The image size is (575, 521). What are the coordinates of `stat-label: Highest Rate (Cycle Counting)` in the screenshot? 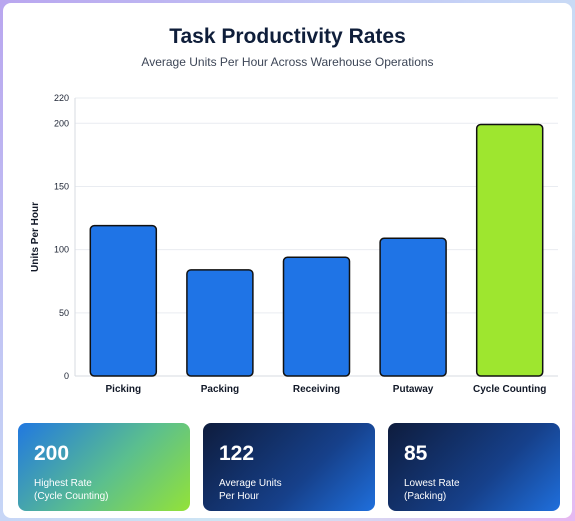 It's located at (71, 490).